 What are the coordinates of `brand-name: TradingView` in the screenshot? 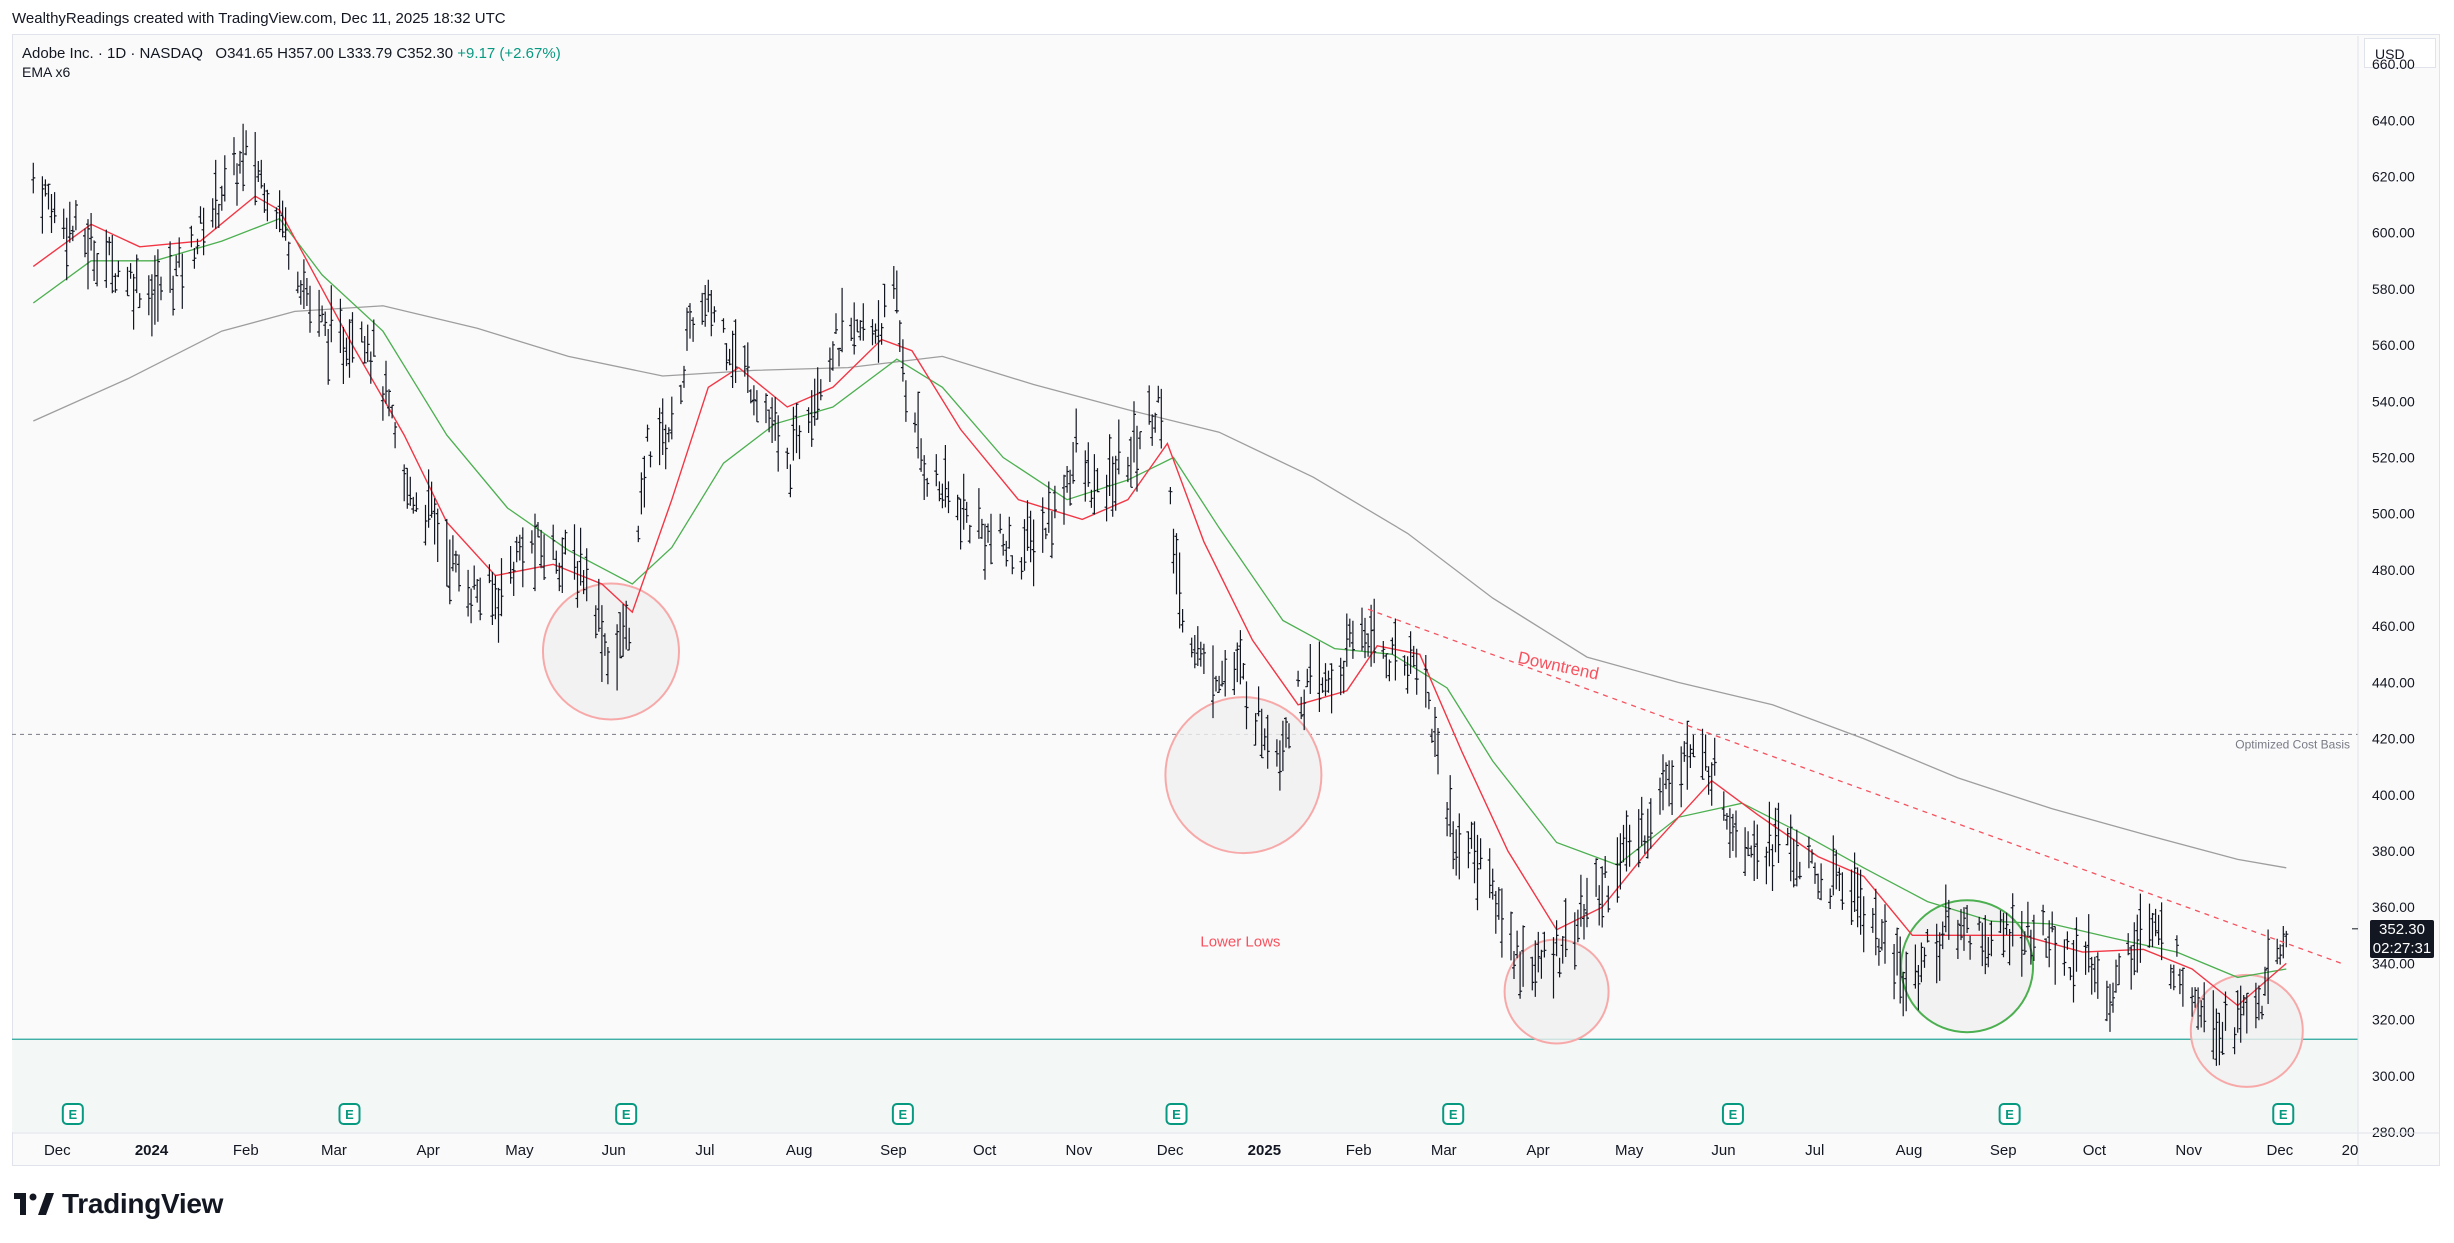 It's located at (143, 1203).